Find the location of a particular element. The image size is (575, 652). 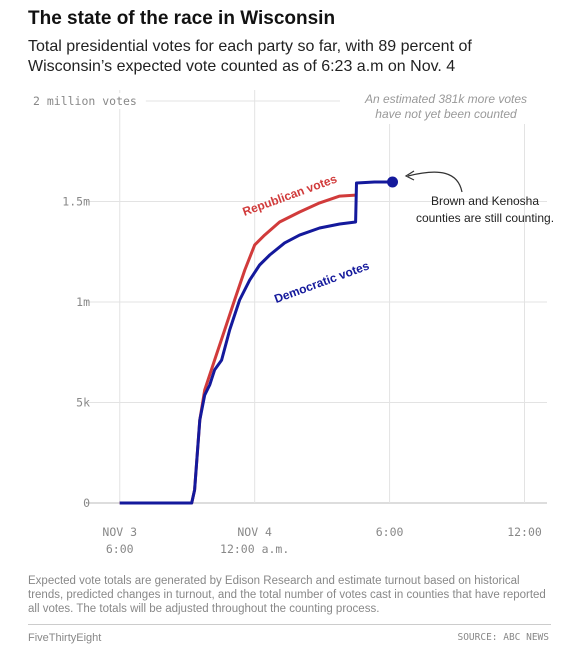

end-dot is located at coordinates (393, 182).